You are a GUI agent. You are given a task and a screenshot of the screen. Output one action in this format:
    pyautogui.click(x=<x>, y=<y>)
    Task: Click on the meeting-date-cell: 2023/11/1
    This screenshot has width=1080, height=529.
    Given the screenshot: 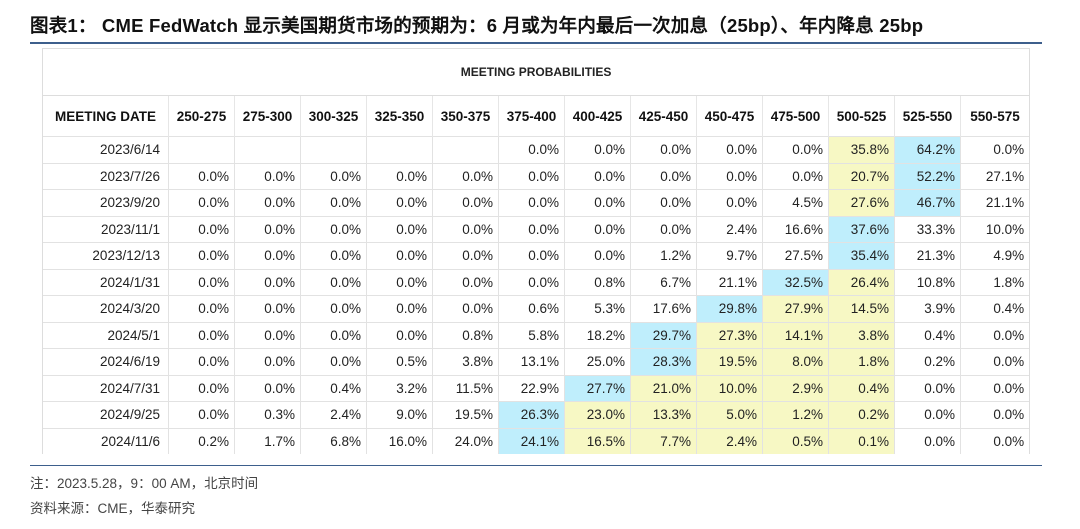 What is the action you would take?
    pyautogui.click(x=105, y=229)
    